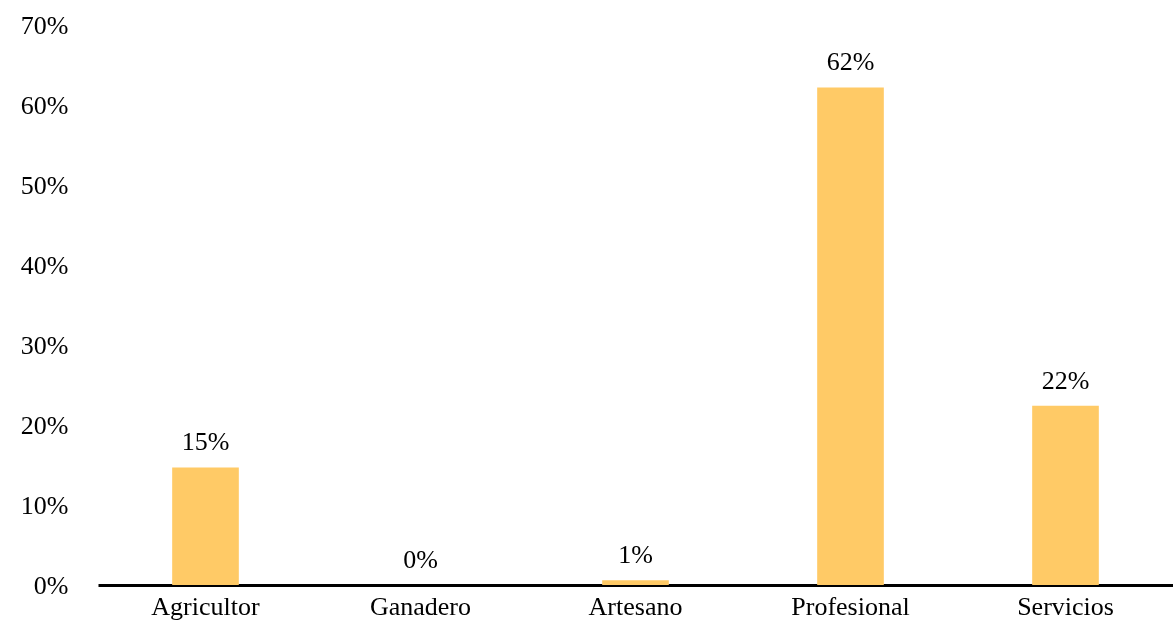 Image resolution: width=1173 pixels, height=640 pixels. Describe the element at coordinates (850, 62) in the screenshot. I see `data-label: 62%` at that location.